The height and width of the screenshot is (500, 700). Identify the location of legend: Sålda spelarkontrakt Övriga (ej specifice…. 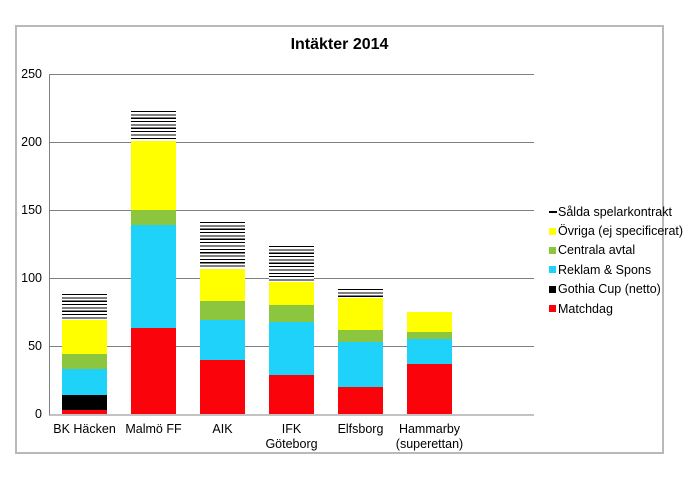
(616, 260).